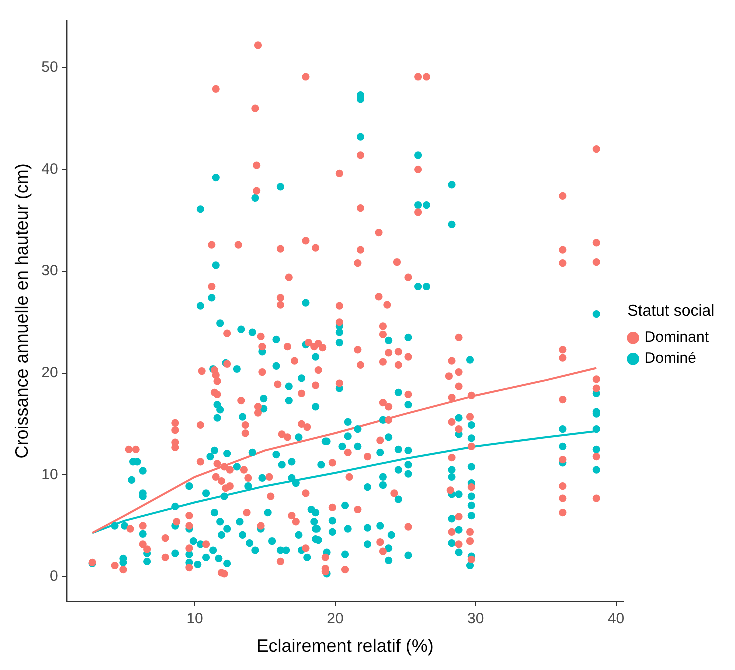  Describe the element at coordinates (677, 337) in the screenshot. I see `legend-label: Dominant` at that location.